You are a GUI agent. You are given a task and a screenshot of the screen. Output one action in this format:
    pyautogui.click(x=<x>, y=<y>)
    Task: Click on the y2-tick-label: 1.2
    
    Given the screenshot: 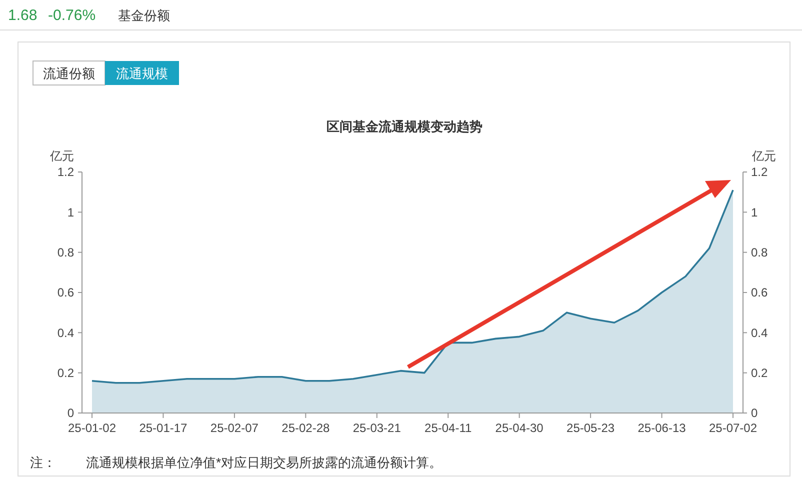 What is the action you would take?
    pyautogui.click(x=759, y=172)
    